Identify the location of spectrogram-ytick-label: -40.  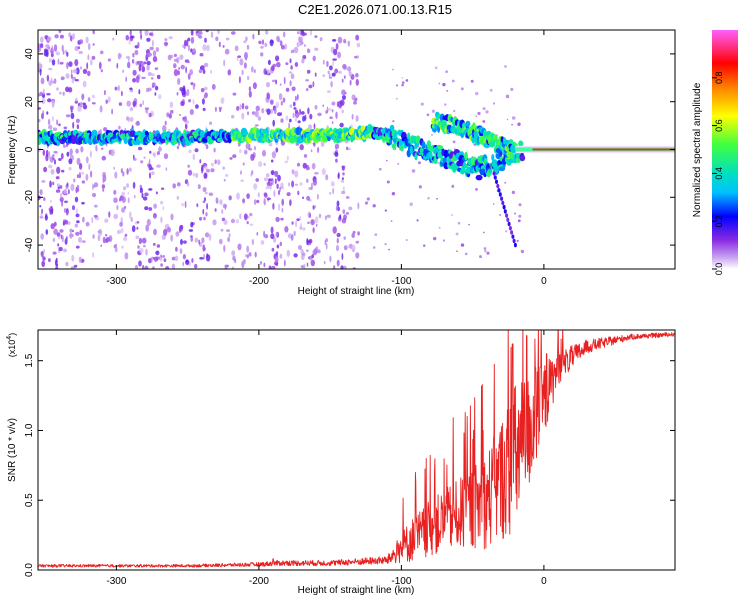
(29, 244).